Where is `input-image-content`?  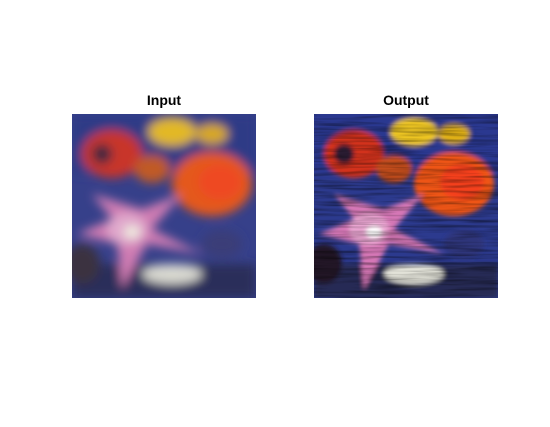 input-image-content is located at coordinates (164, 206).